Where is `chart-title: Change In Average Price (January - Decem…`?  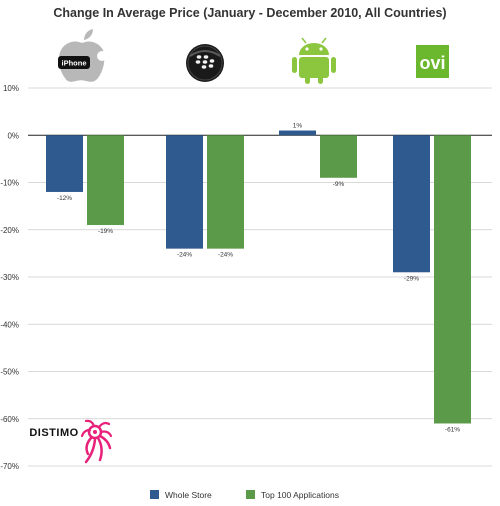
chart-title: Change In Average Price (January - Decem… is located at coordinates (249, 13).